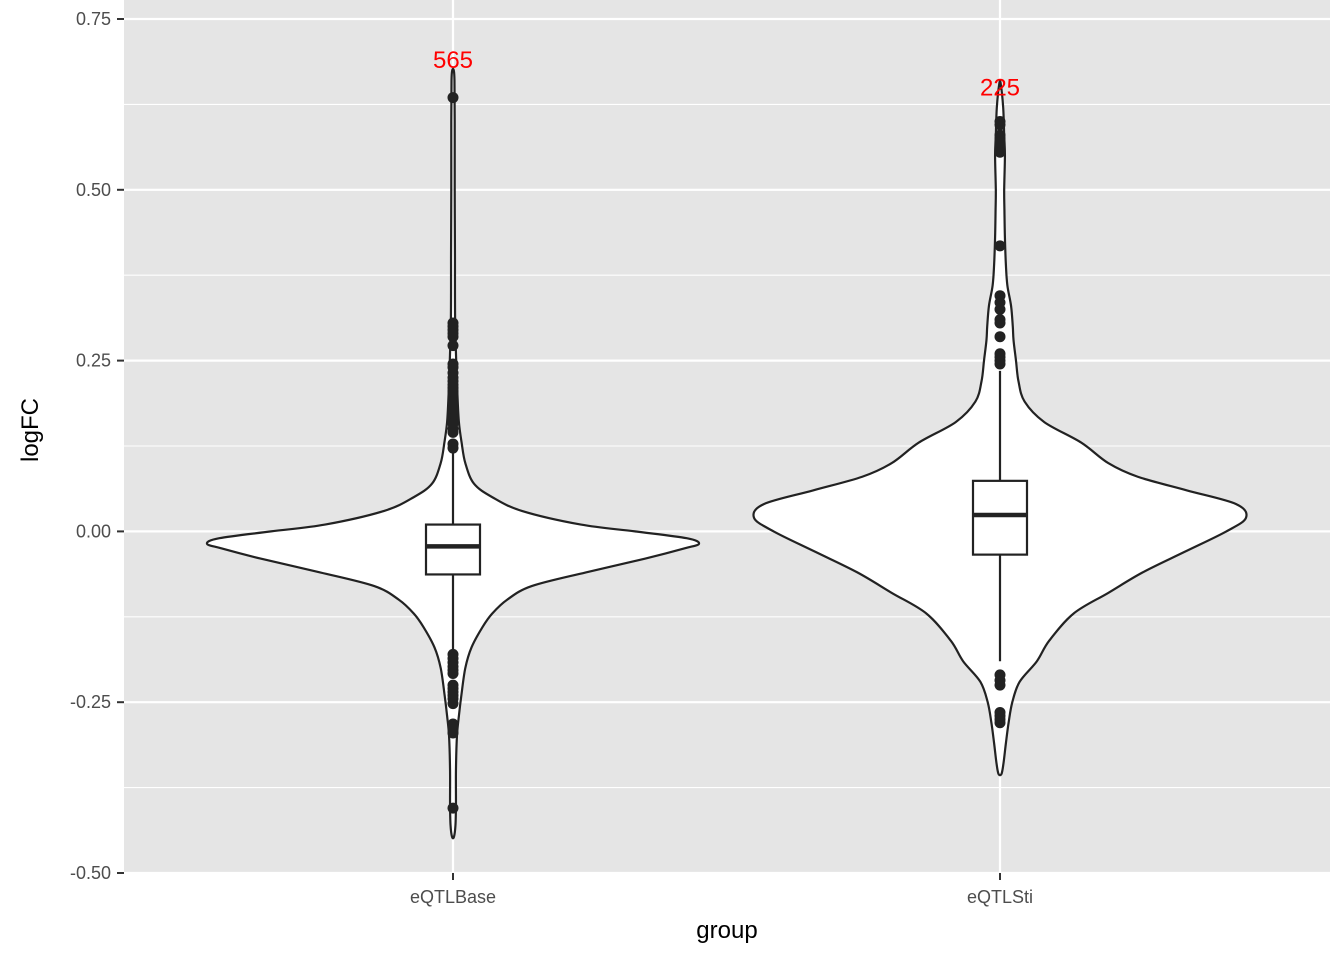  What do you see at coordinates (726, 930) in the screenshot?
I see `x-axis-title: group` at bounding box center [726, 930].